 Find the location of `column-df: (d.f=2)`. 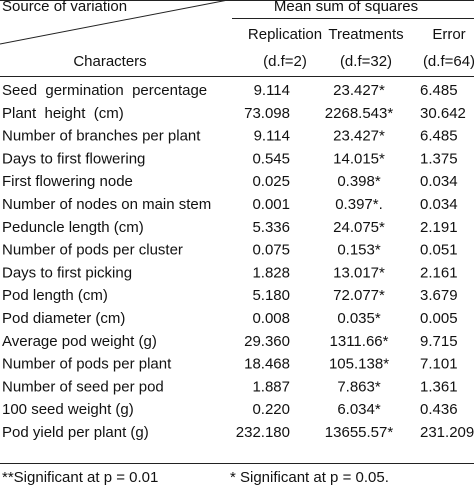

column-df: (d.f=2) is located at coordinates (285, 61).